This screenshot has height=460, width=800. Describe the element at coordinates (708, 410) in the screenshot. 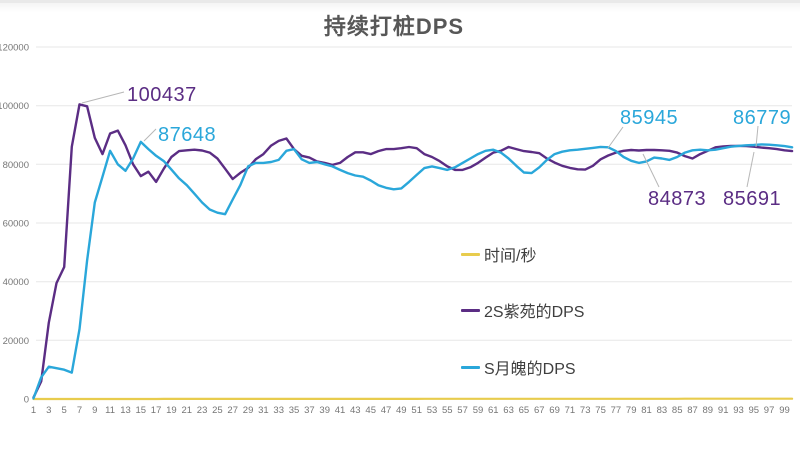

I see `x-tick-label: 89` at that location.